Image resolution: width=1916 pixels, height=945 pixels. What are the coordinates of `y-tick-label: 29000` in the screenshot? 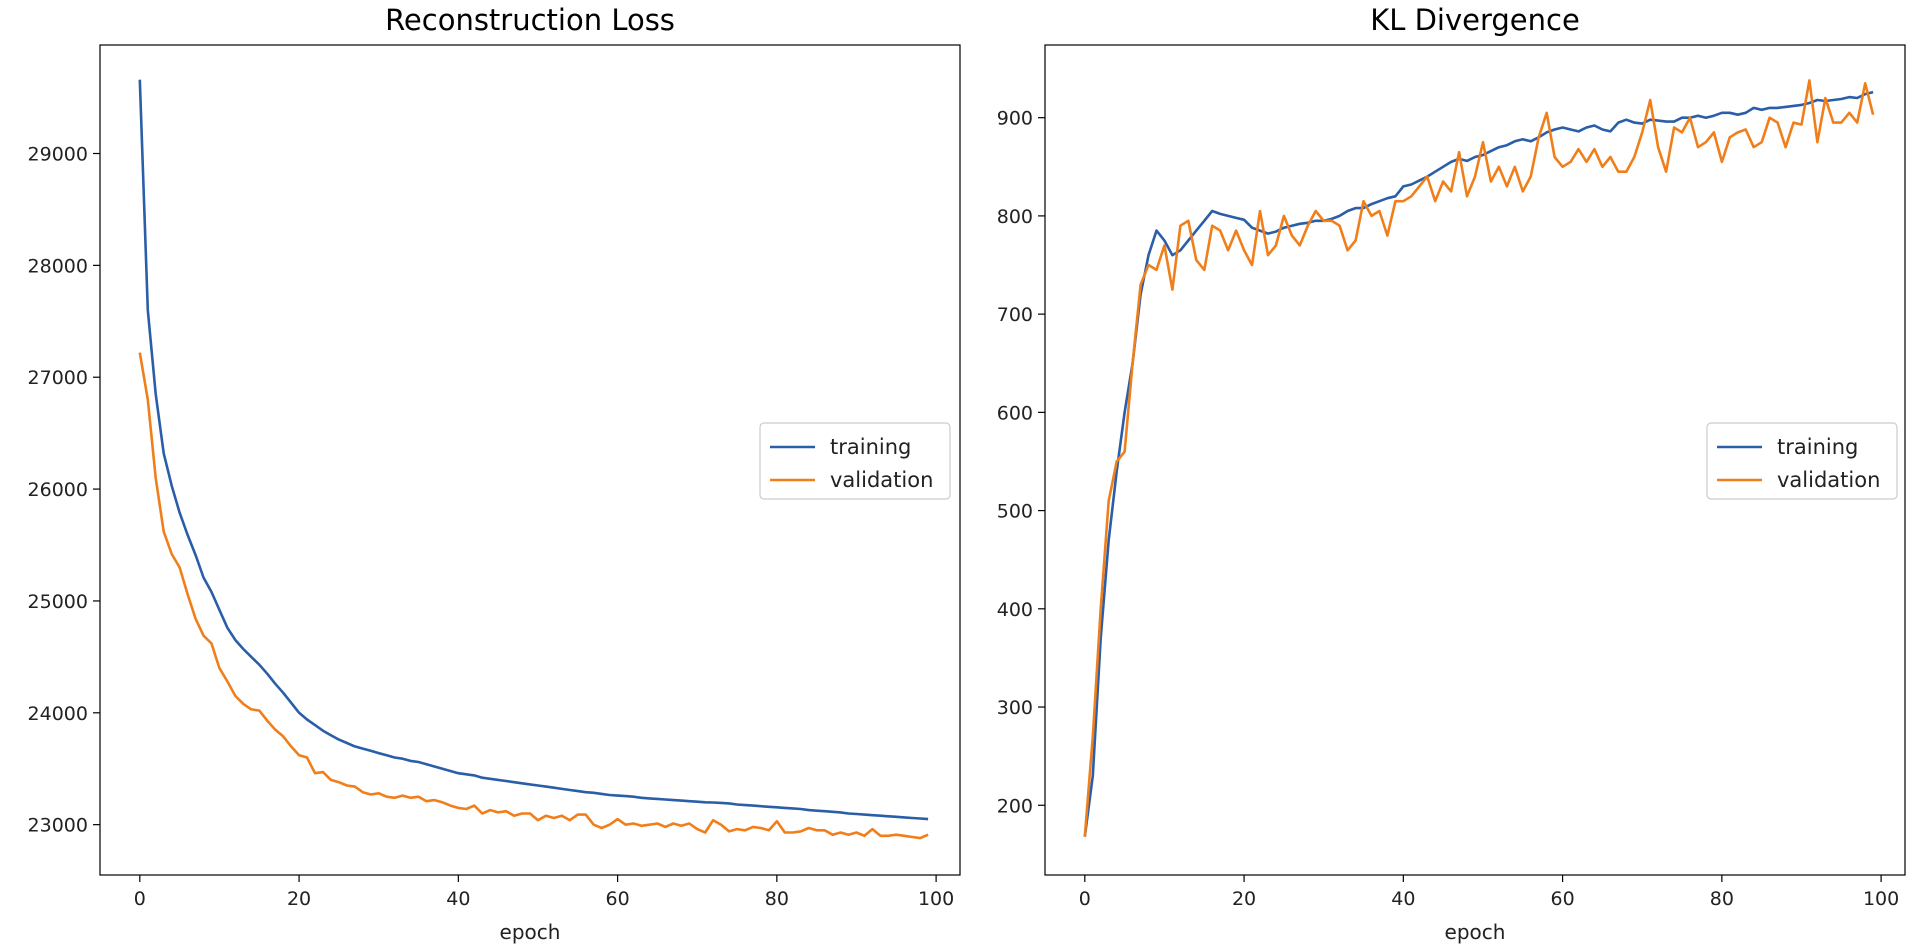 It's located at (58, 155).